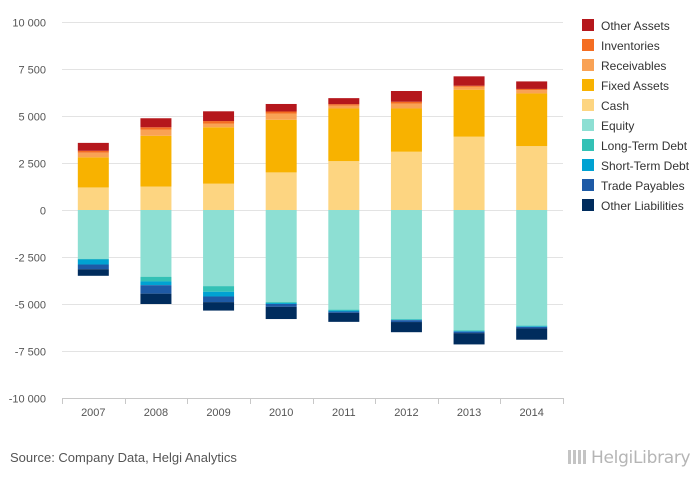 This screenshot has width=700, height=483. Describe the element at coordinates (406, 413) in the screenshot. I see `x-tick-label: 2012` at that location.